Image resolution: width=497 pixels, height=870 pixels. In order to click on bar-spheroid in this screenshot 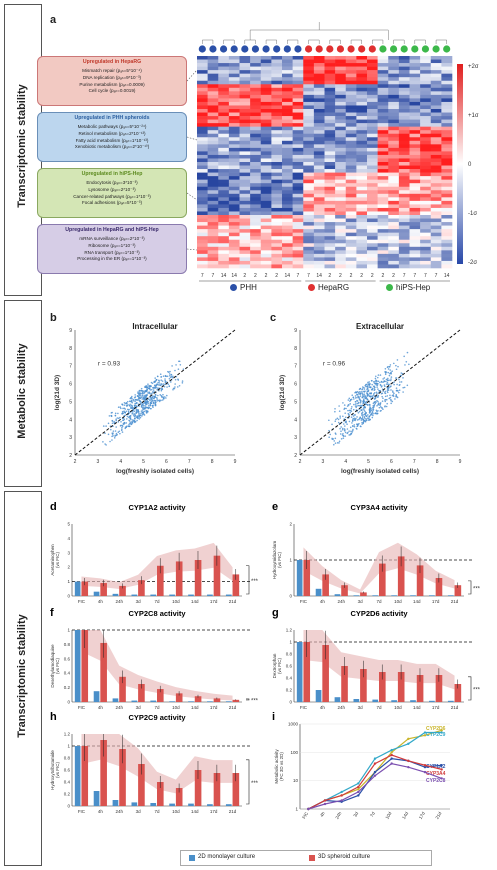, I will do `click(198, 699)`.